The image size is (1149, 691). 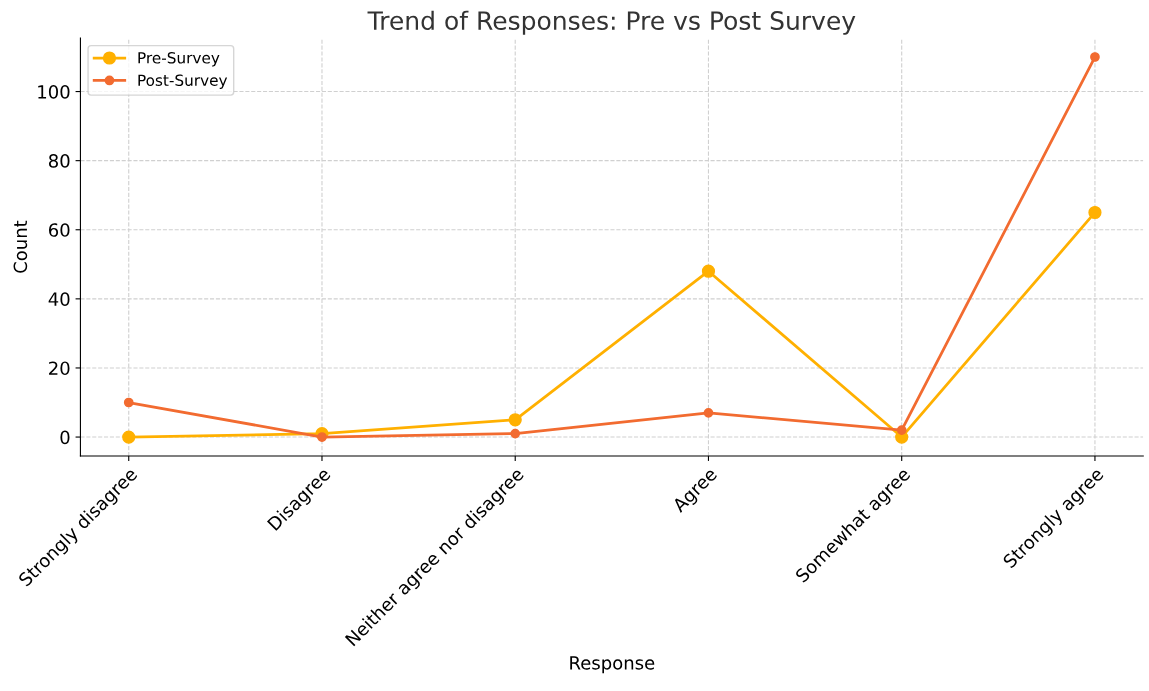 I want to click on y-tick-label: 100, so click(x=54, y=92).